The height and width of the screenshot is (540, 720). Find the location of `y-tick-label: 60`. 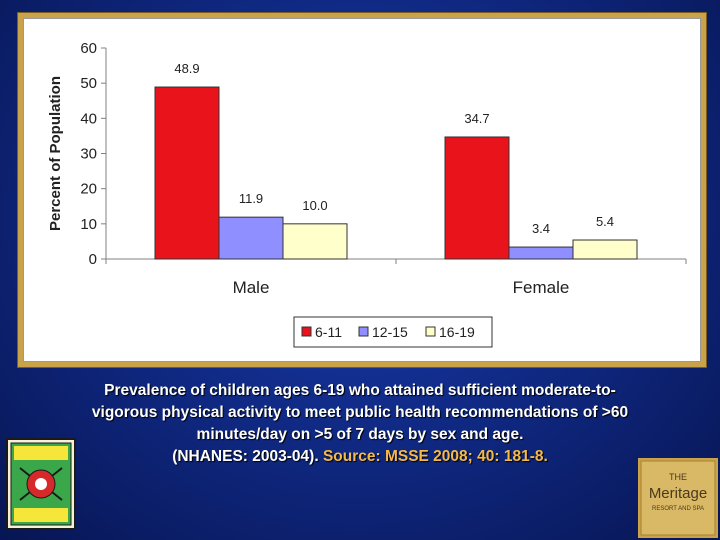

y-tick-label: 60 is located at coordinates (88, 48).